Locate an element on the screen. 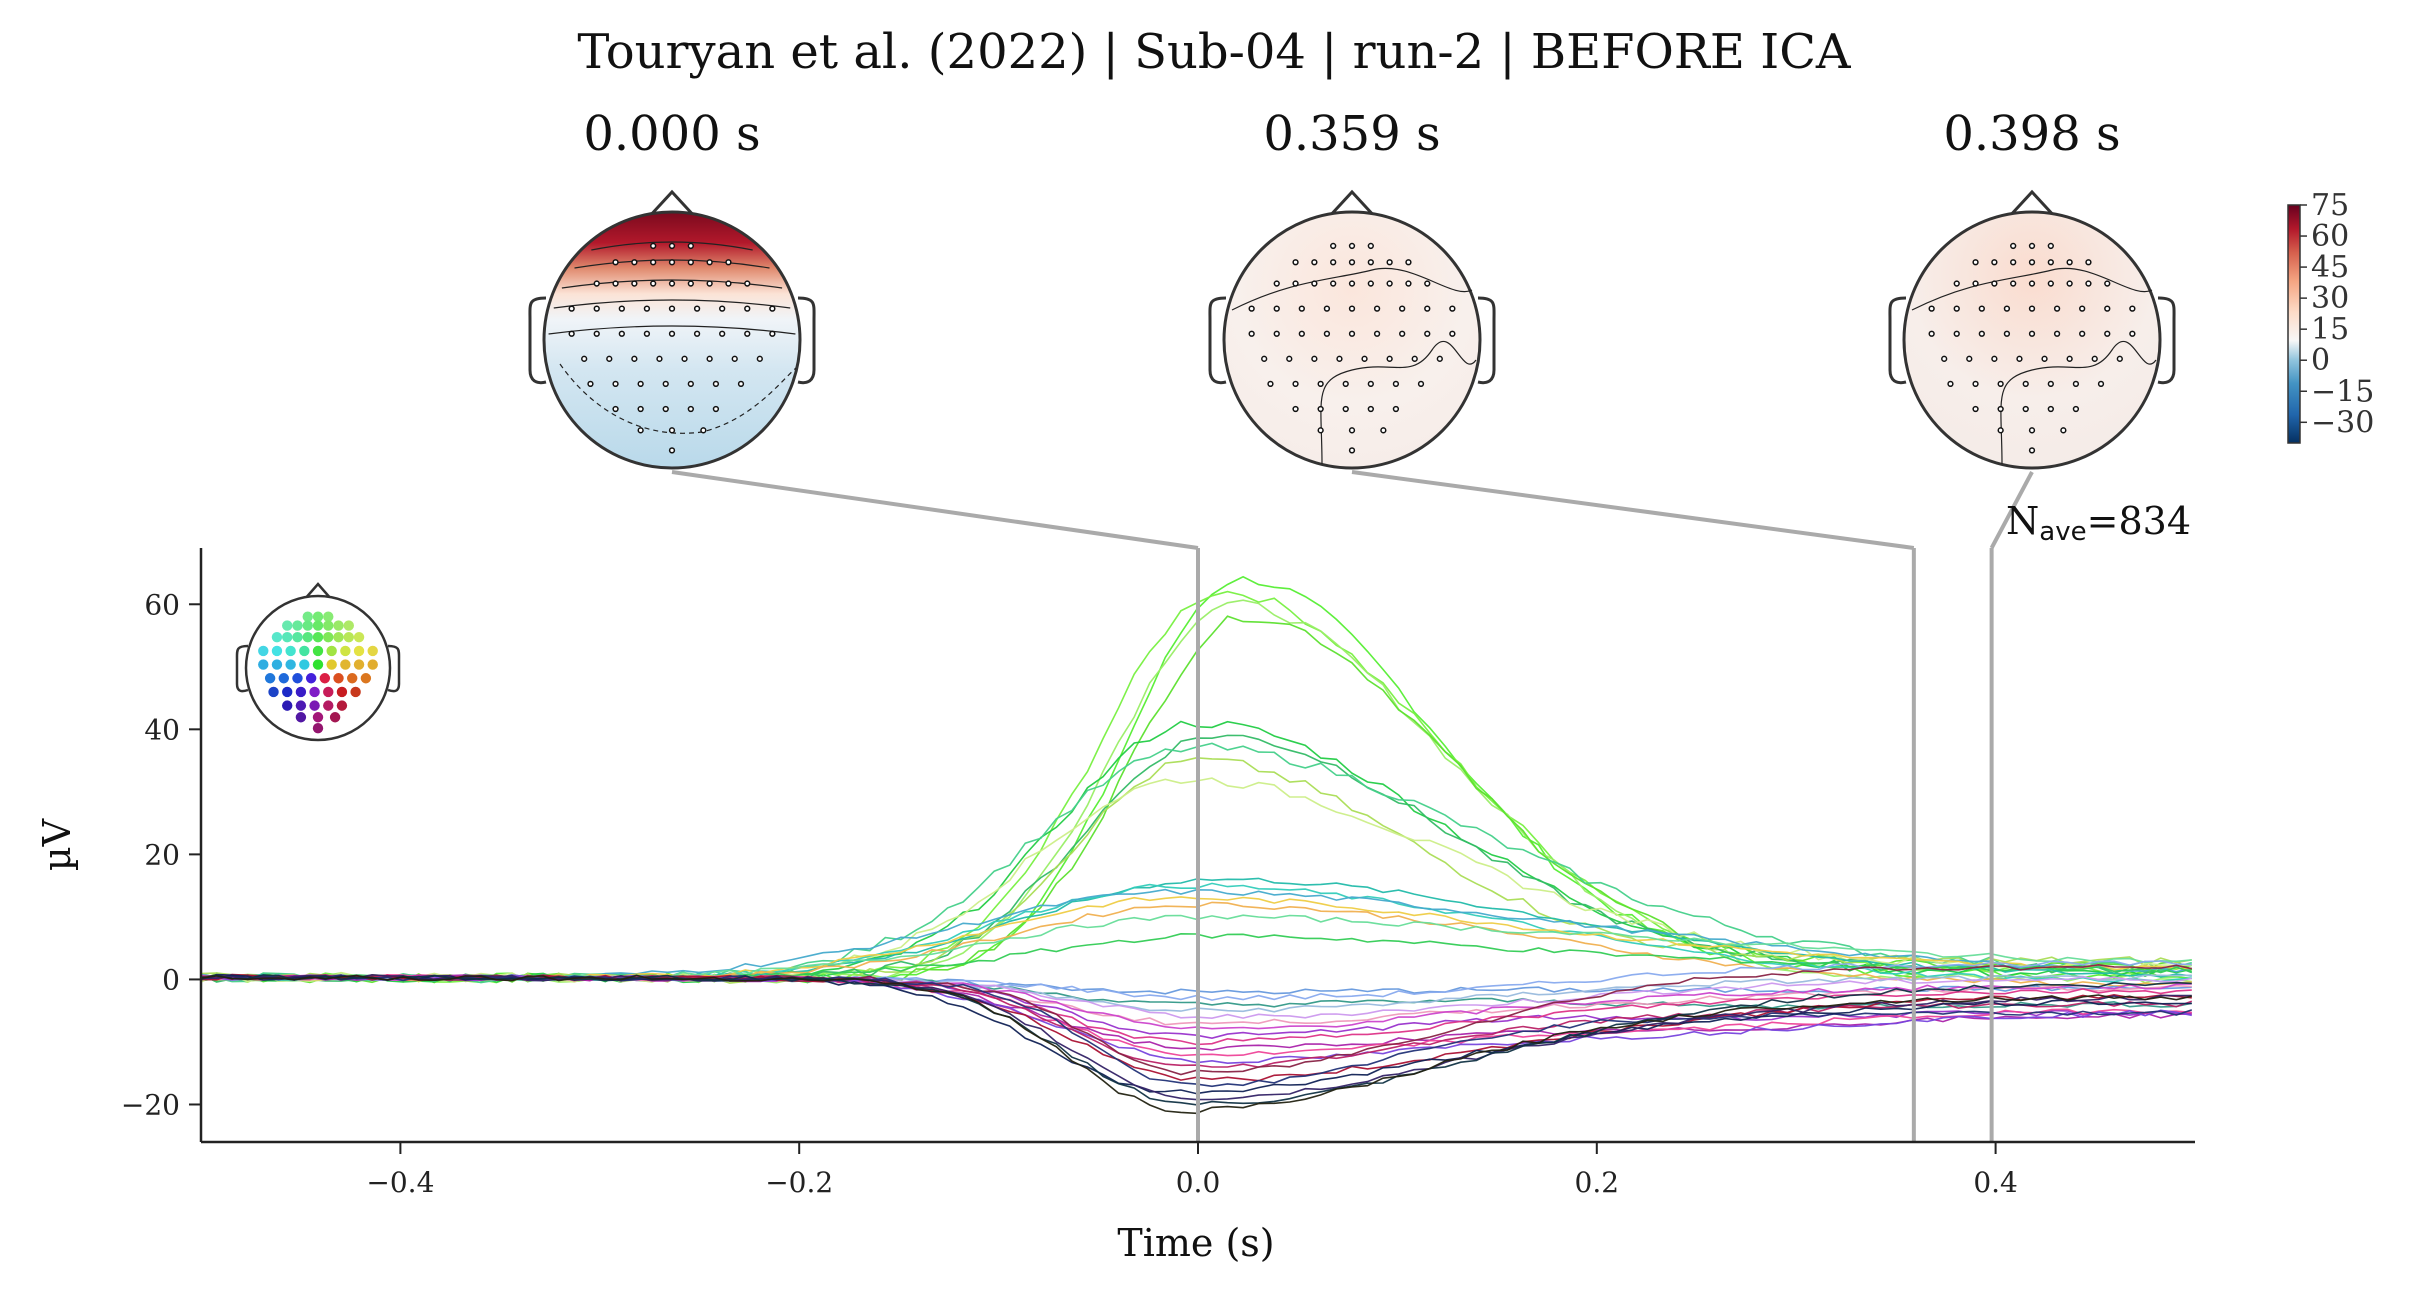  sensor-layout-inset is located at coordinates (318, 662).